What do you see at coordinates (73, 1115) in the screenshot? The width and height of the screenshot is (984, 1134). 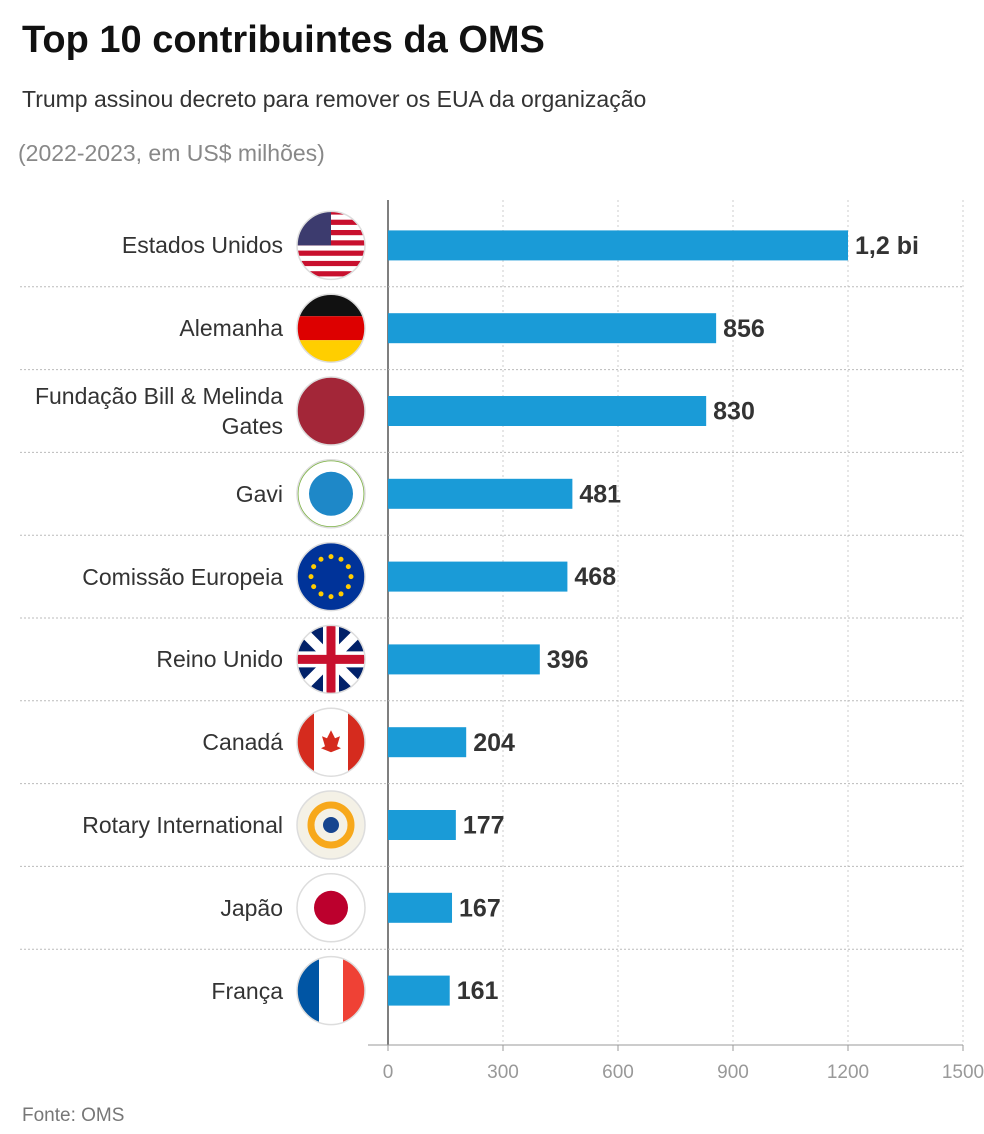 I see `chart-source: Fonte: OMS` at bounding box center [73, 1115].